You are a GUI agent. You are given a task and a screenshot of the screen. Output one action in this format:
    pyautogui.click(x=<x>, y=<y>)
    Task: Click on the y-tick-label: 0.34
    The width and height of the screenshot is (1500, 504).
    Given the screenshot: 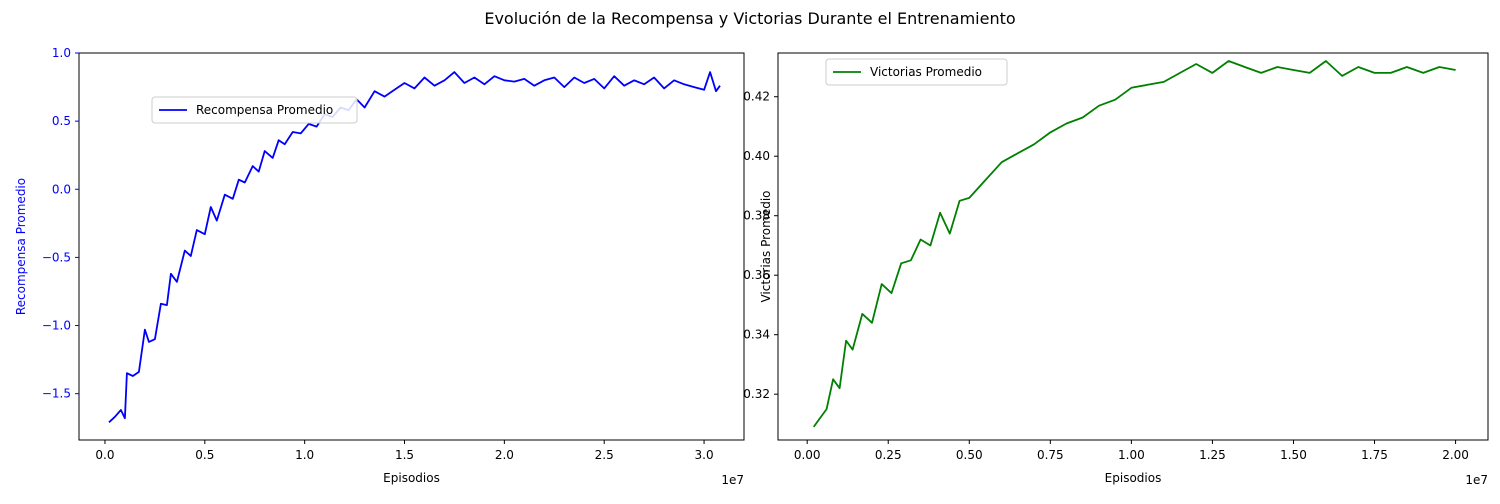 What is the action you would take?
    pyautogui.click(x=756, y=335)
    